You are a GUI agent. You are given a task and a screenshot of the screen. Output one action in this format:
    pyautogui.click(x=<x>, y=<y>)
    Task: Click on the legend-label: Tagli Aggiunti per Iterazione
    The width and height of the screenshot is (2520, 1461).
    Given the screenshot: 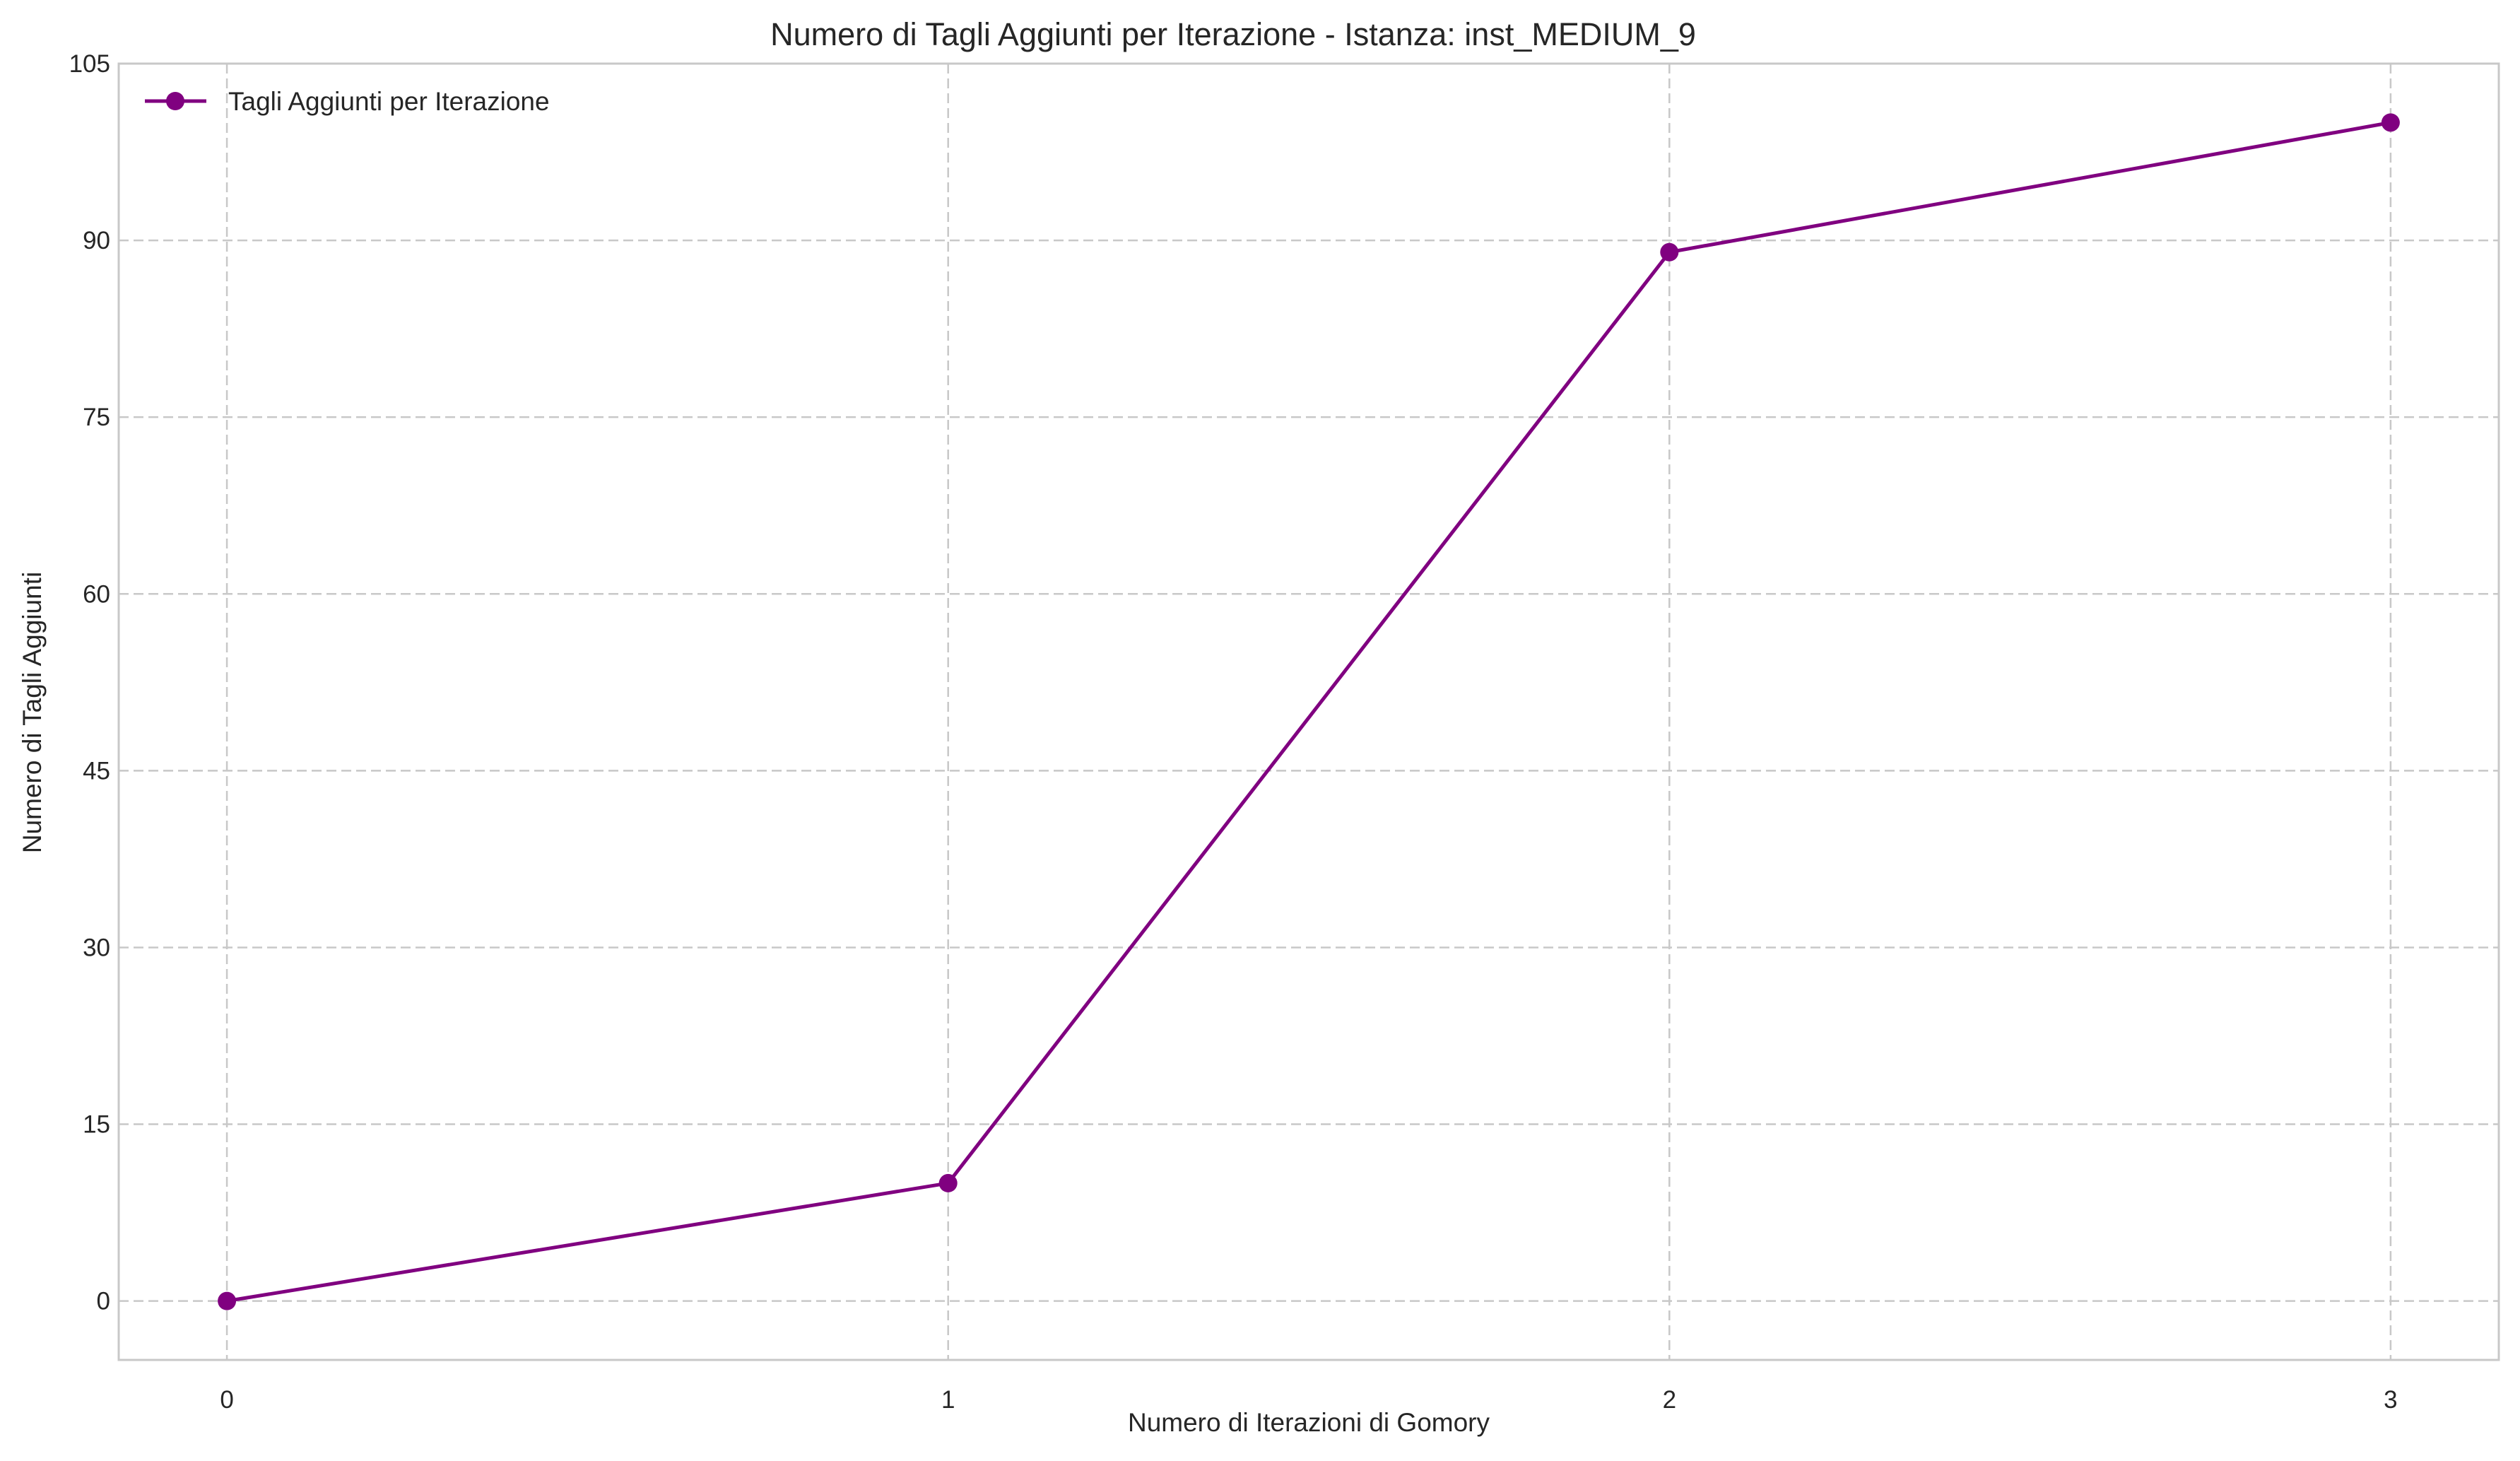 What is the action you would take?
    pyautogui.click(x=389, y=101)
    